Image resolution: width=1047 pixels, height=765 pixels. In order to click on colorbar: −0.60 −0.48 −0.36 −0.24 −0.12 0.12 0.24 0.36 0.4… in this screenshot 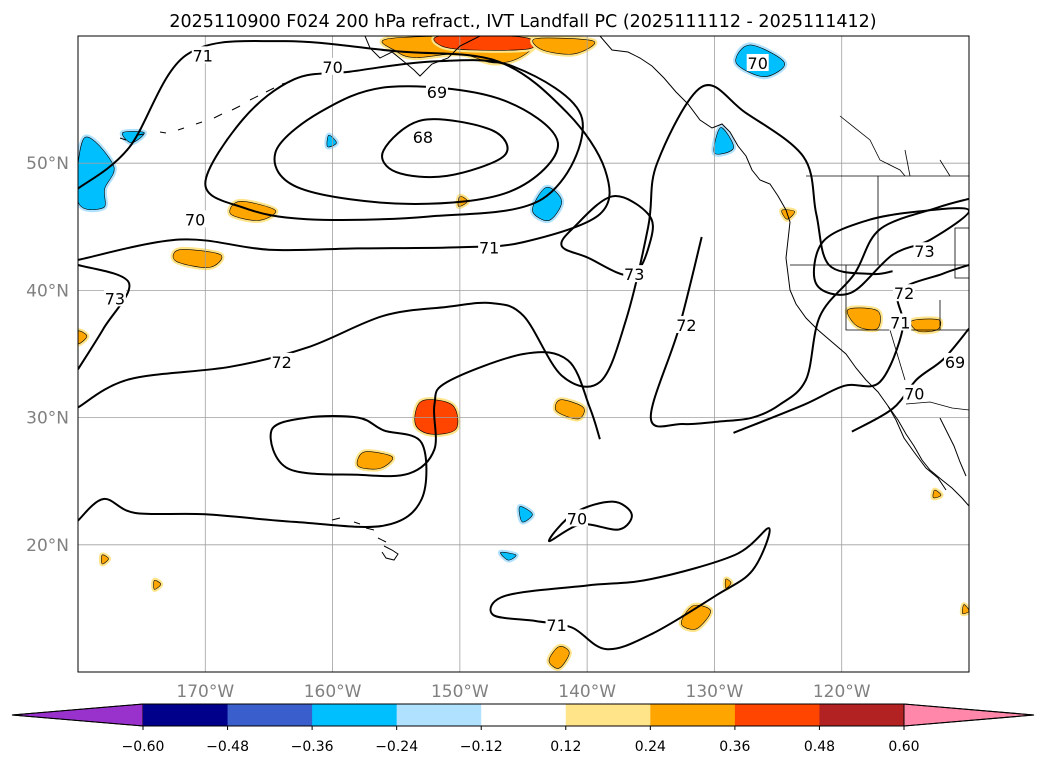, I will do `click(523, 729)`.